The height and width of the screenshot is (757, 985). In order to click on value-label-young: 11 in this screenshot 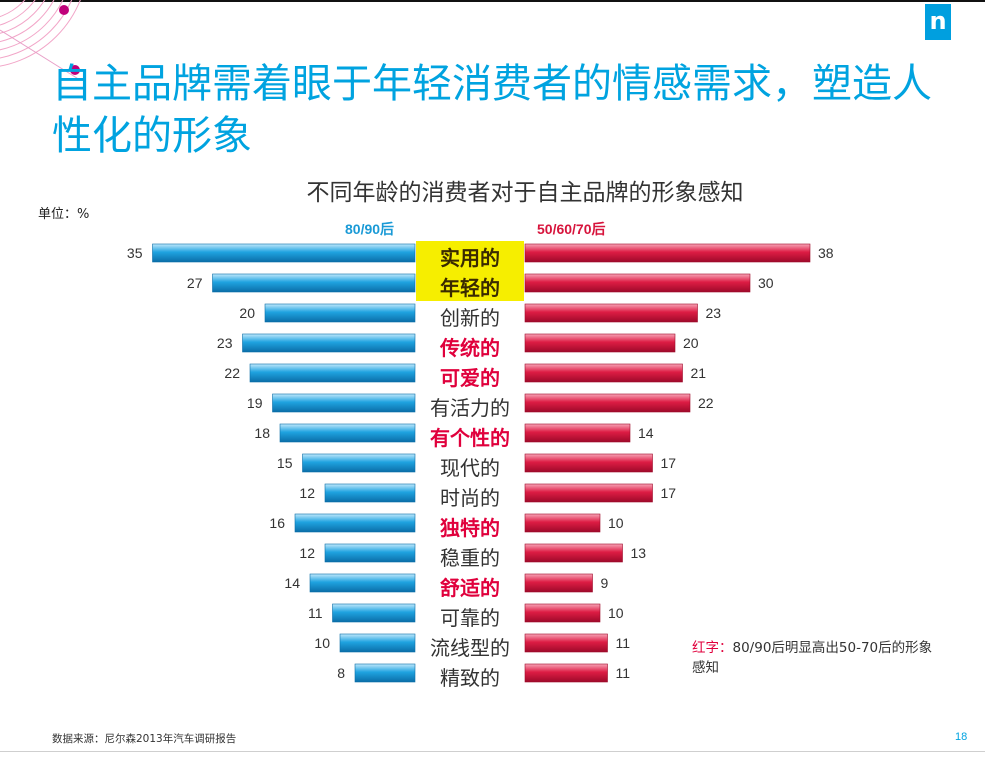, I will do `click(315, 613)`.